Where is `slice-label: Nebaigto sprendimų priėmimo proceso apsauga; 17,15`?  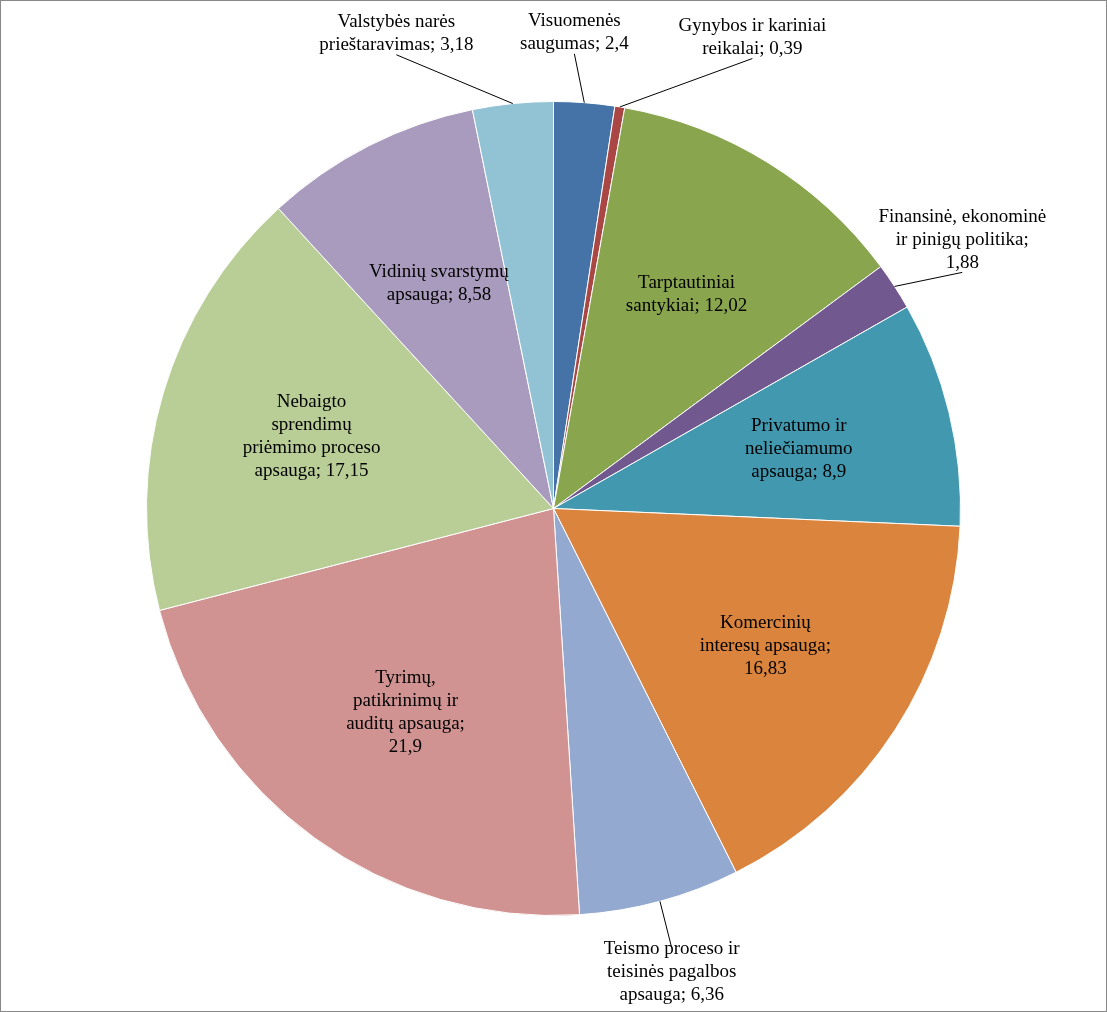
slice-label: Nebaigto sprendimų priėmimo proceso apsauga; 17,15 is located at coordinates (311, 435).